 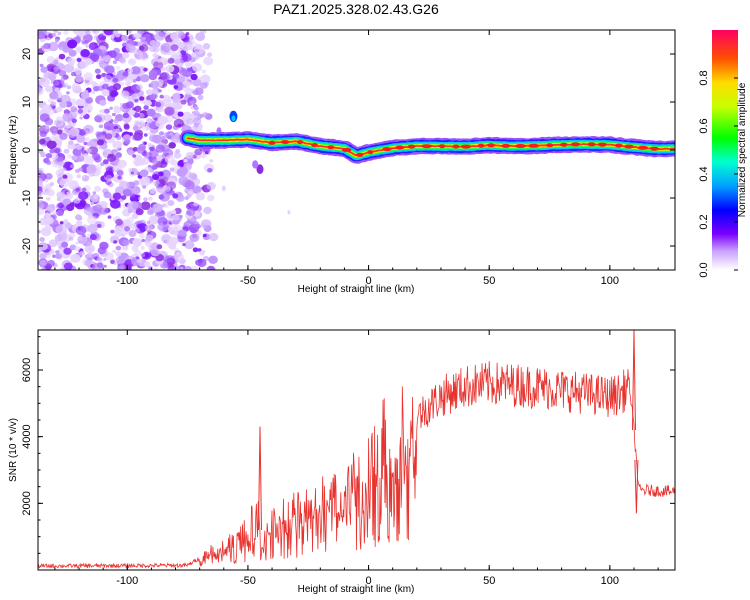 What do you see at coordinates (27, 150) in the screenshot?
I see `spectrogram-ytick-label: 0` at bounding box center [27, 150].